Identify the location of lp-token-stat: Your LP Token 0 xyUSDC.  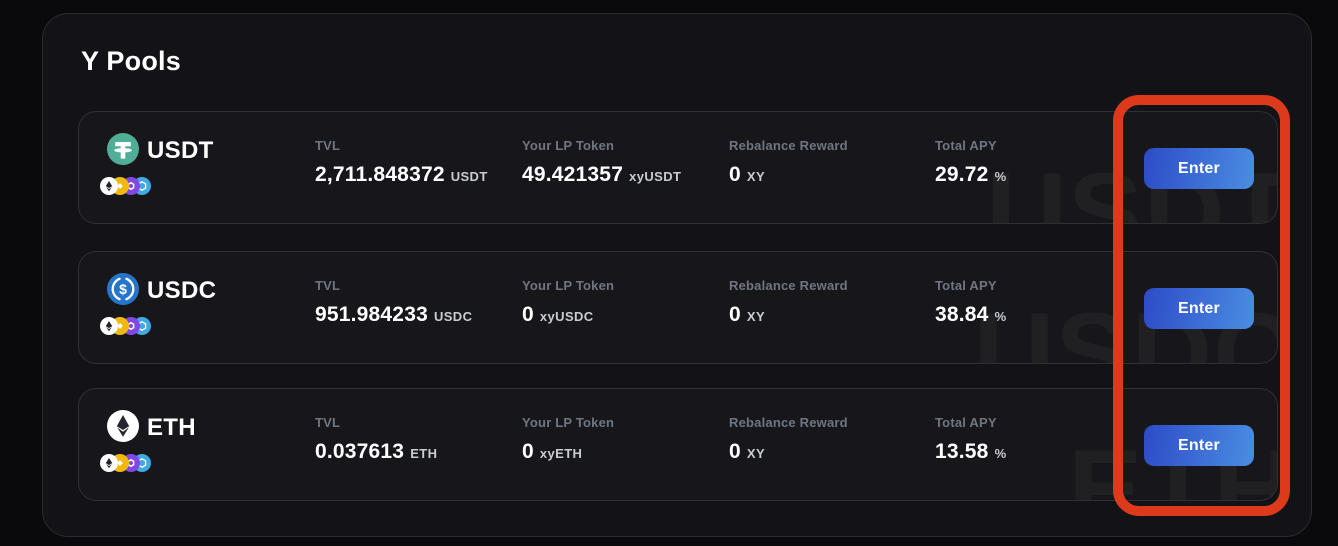
(568, 302).